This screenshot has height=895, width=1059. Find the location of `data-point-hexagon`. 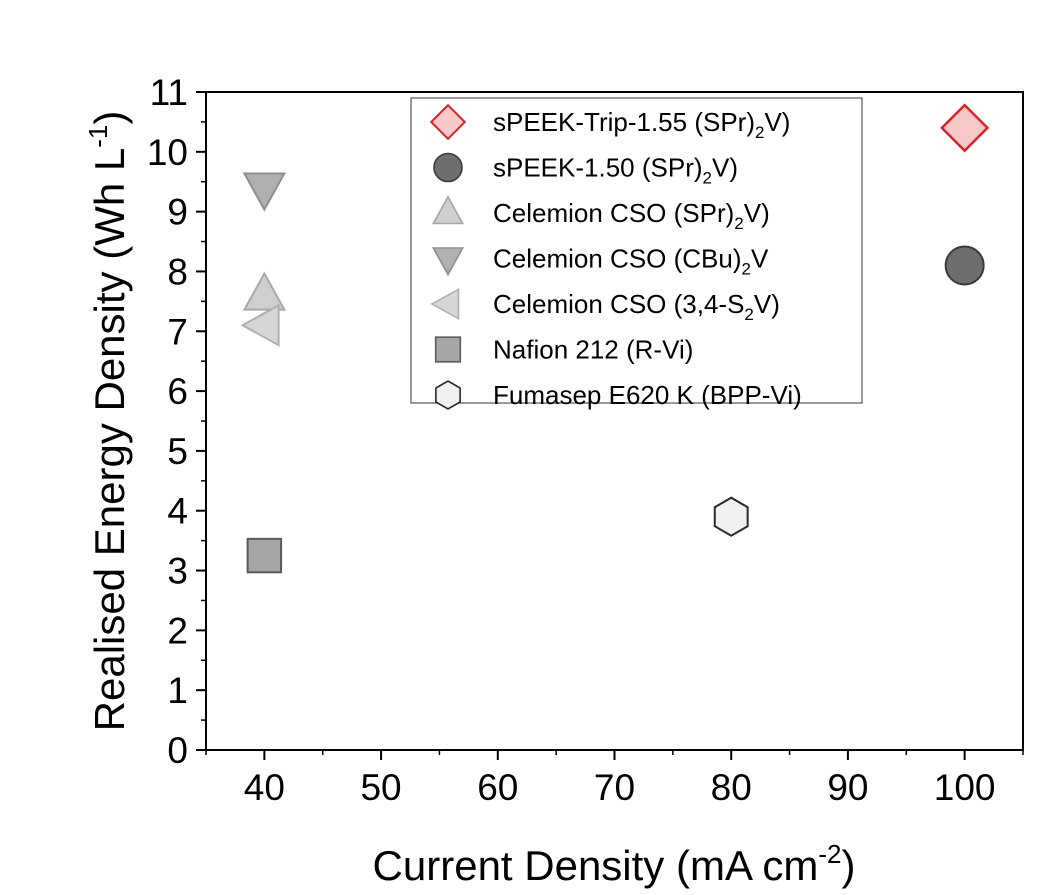

data-point-hexagon is located at coordinates (731, 516).